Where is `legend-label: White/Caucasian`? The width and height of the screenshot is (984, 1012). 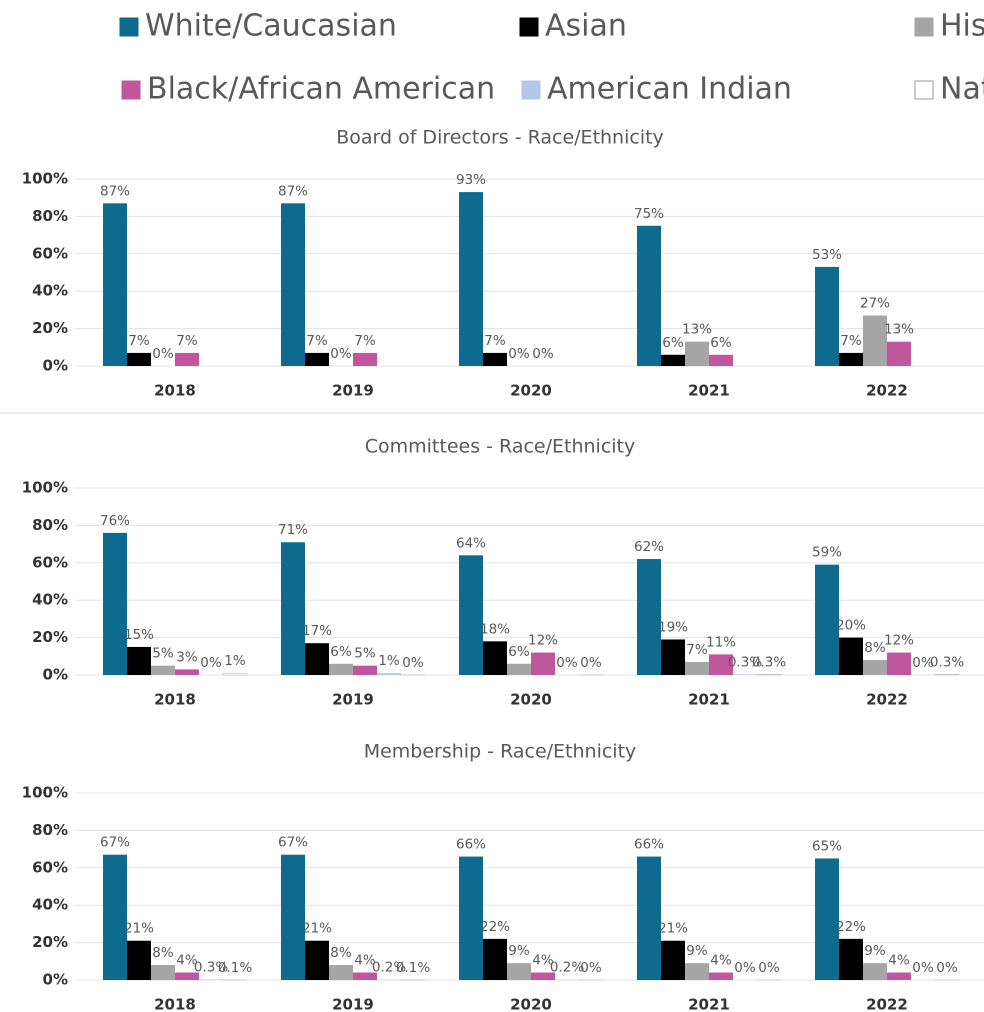
legend-label: White/Caucasian is located at coordinates (271, 26).